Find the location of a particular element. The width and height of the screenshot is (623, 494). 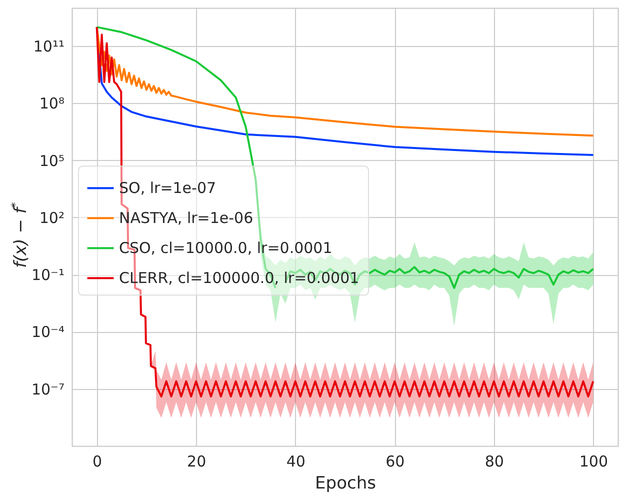

x-axis-title: Epochs is located at coordinates (345, 484).